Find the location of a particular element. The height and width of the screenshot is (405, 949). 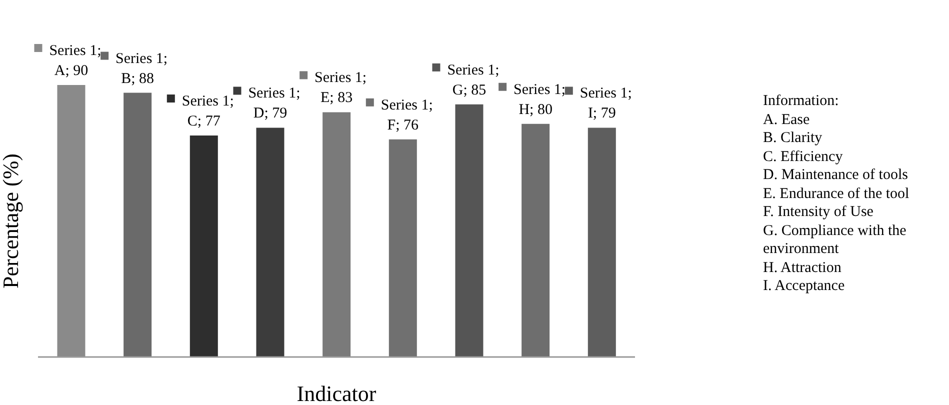

text: F. Intensity of Use is located at coordinates (818, 212).